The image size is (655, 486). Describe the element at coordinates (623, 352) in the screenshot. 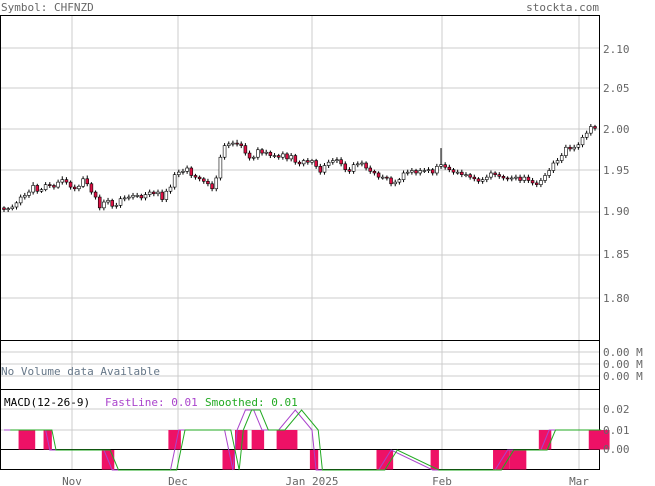

I see `volume-ytick: 0.00 M` at that location.